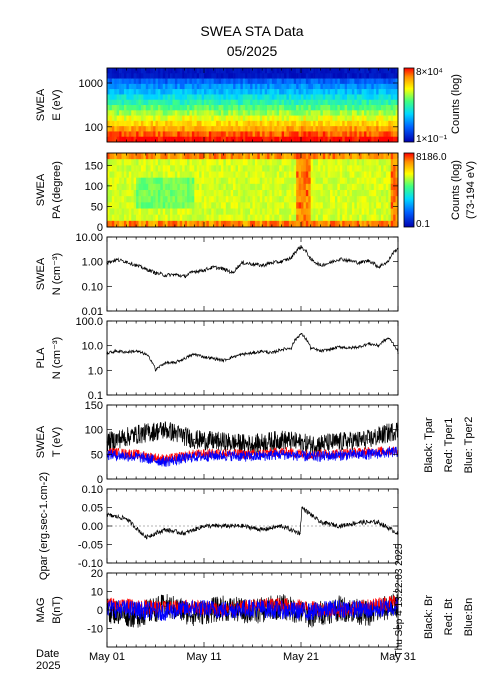  What do you see at coordinates (194, 439) in the screenshot?
I see `temperature-tpar-line-point` at bounding box center [194, 439].